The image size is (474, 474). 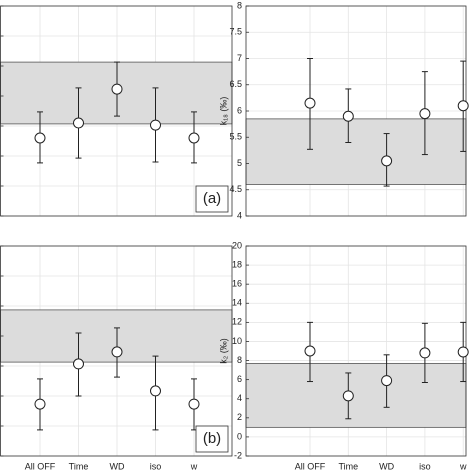 I want to click on y-tick-label: 14, so click(x=237, y=303).